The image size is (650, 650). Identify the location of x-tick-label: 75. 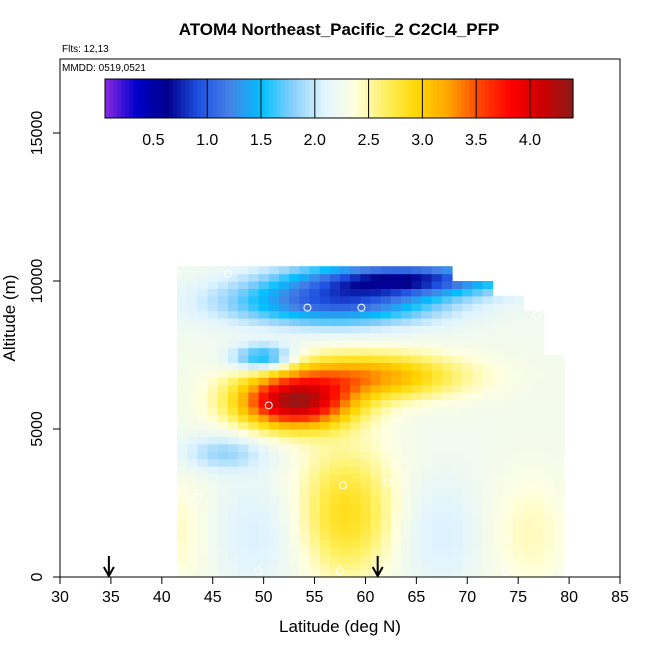
(518, 597).